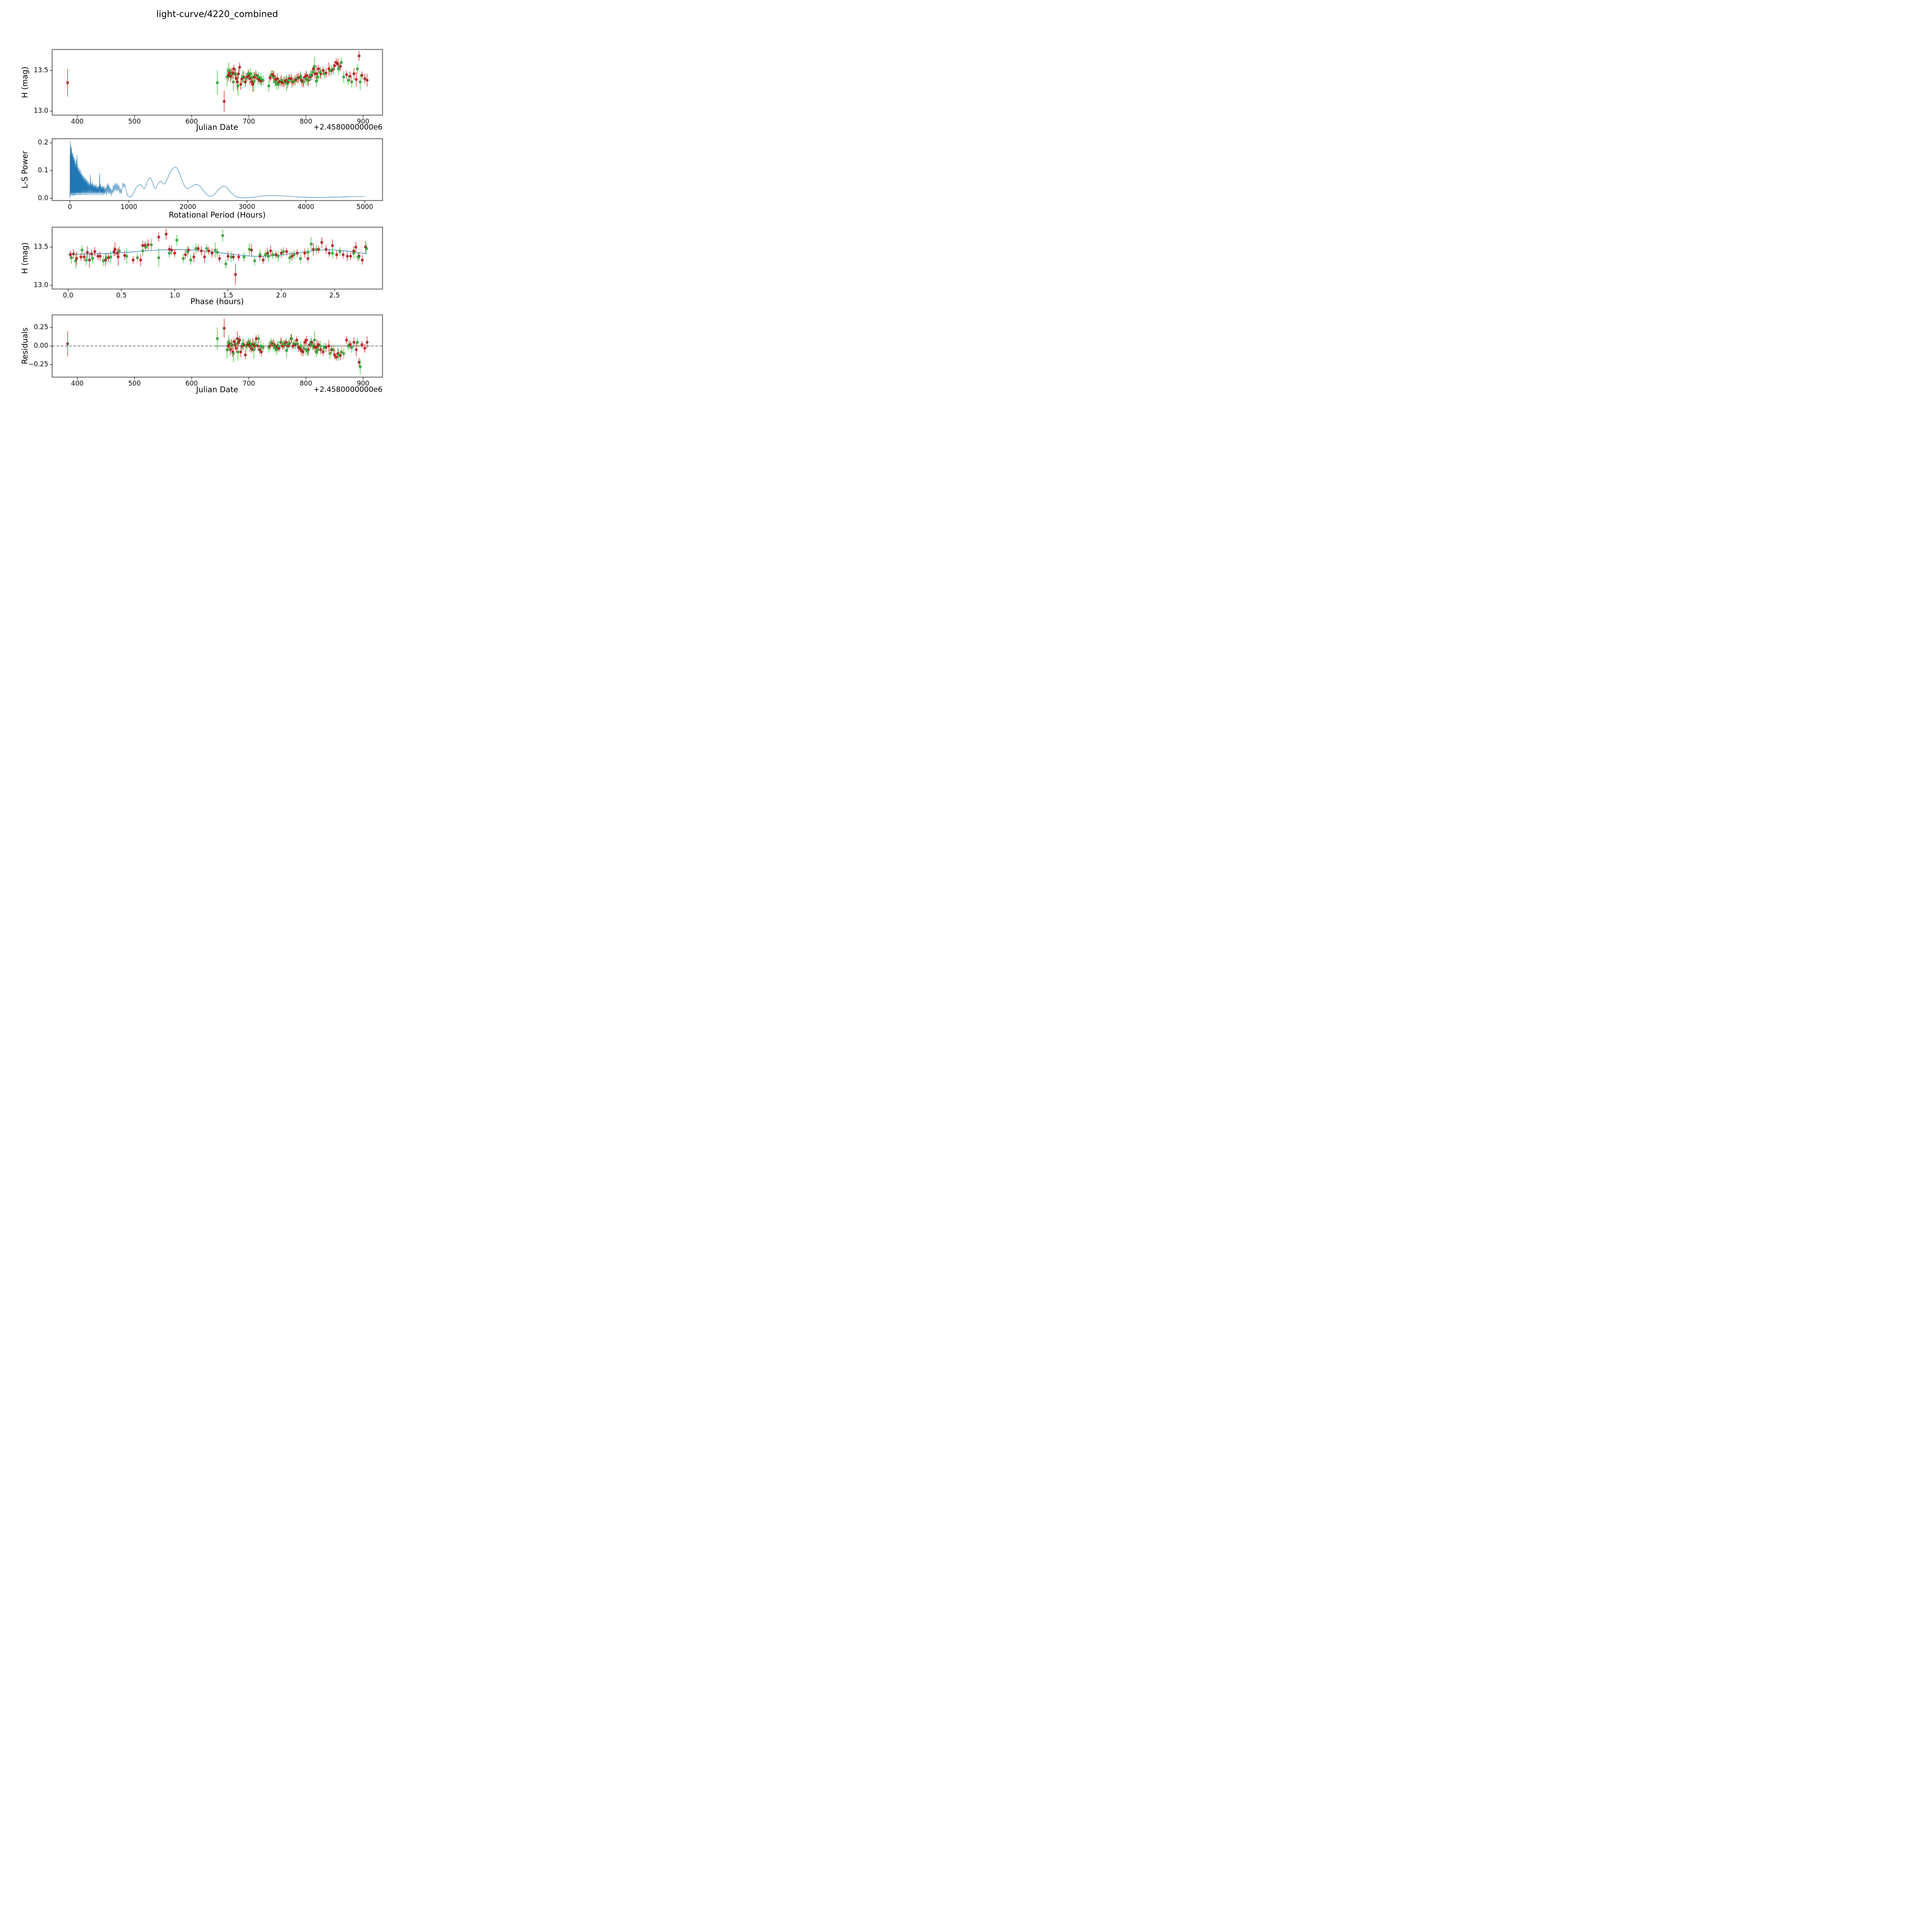 This screenshot has width=1932, height=1932. What do you see at coordinates (25, 346) in the screenshot?
I see `ylabel-residuals: Residuals` at bounding box center [25, 346].